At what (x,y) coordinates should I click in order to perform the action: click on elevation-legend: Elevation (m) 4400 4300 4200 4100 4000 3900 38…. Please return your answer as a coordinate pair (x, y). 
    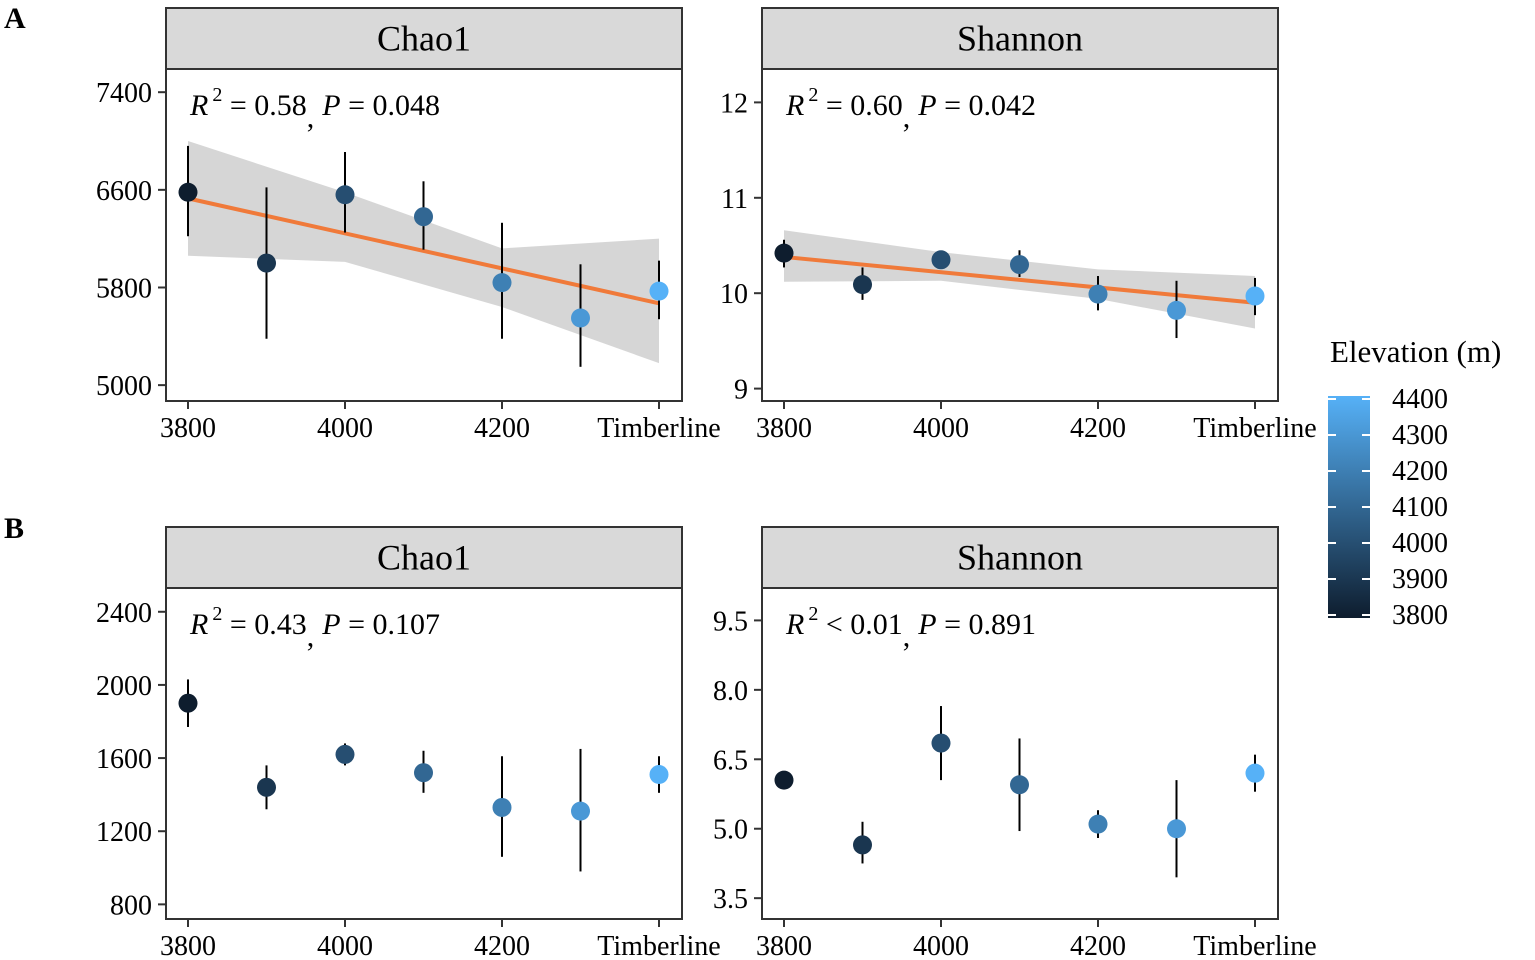
    Looking at the image, I should click on (1414, 482).